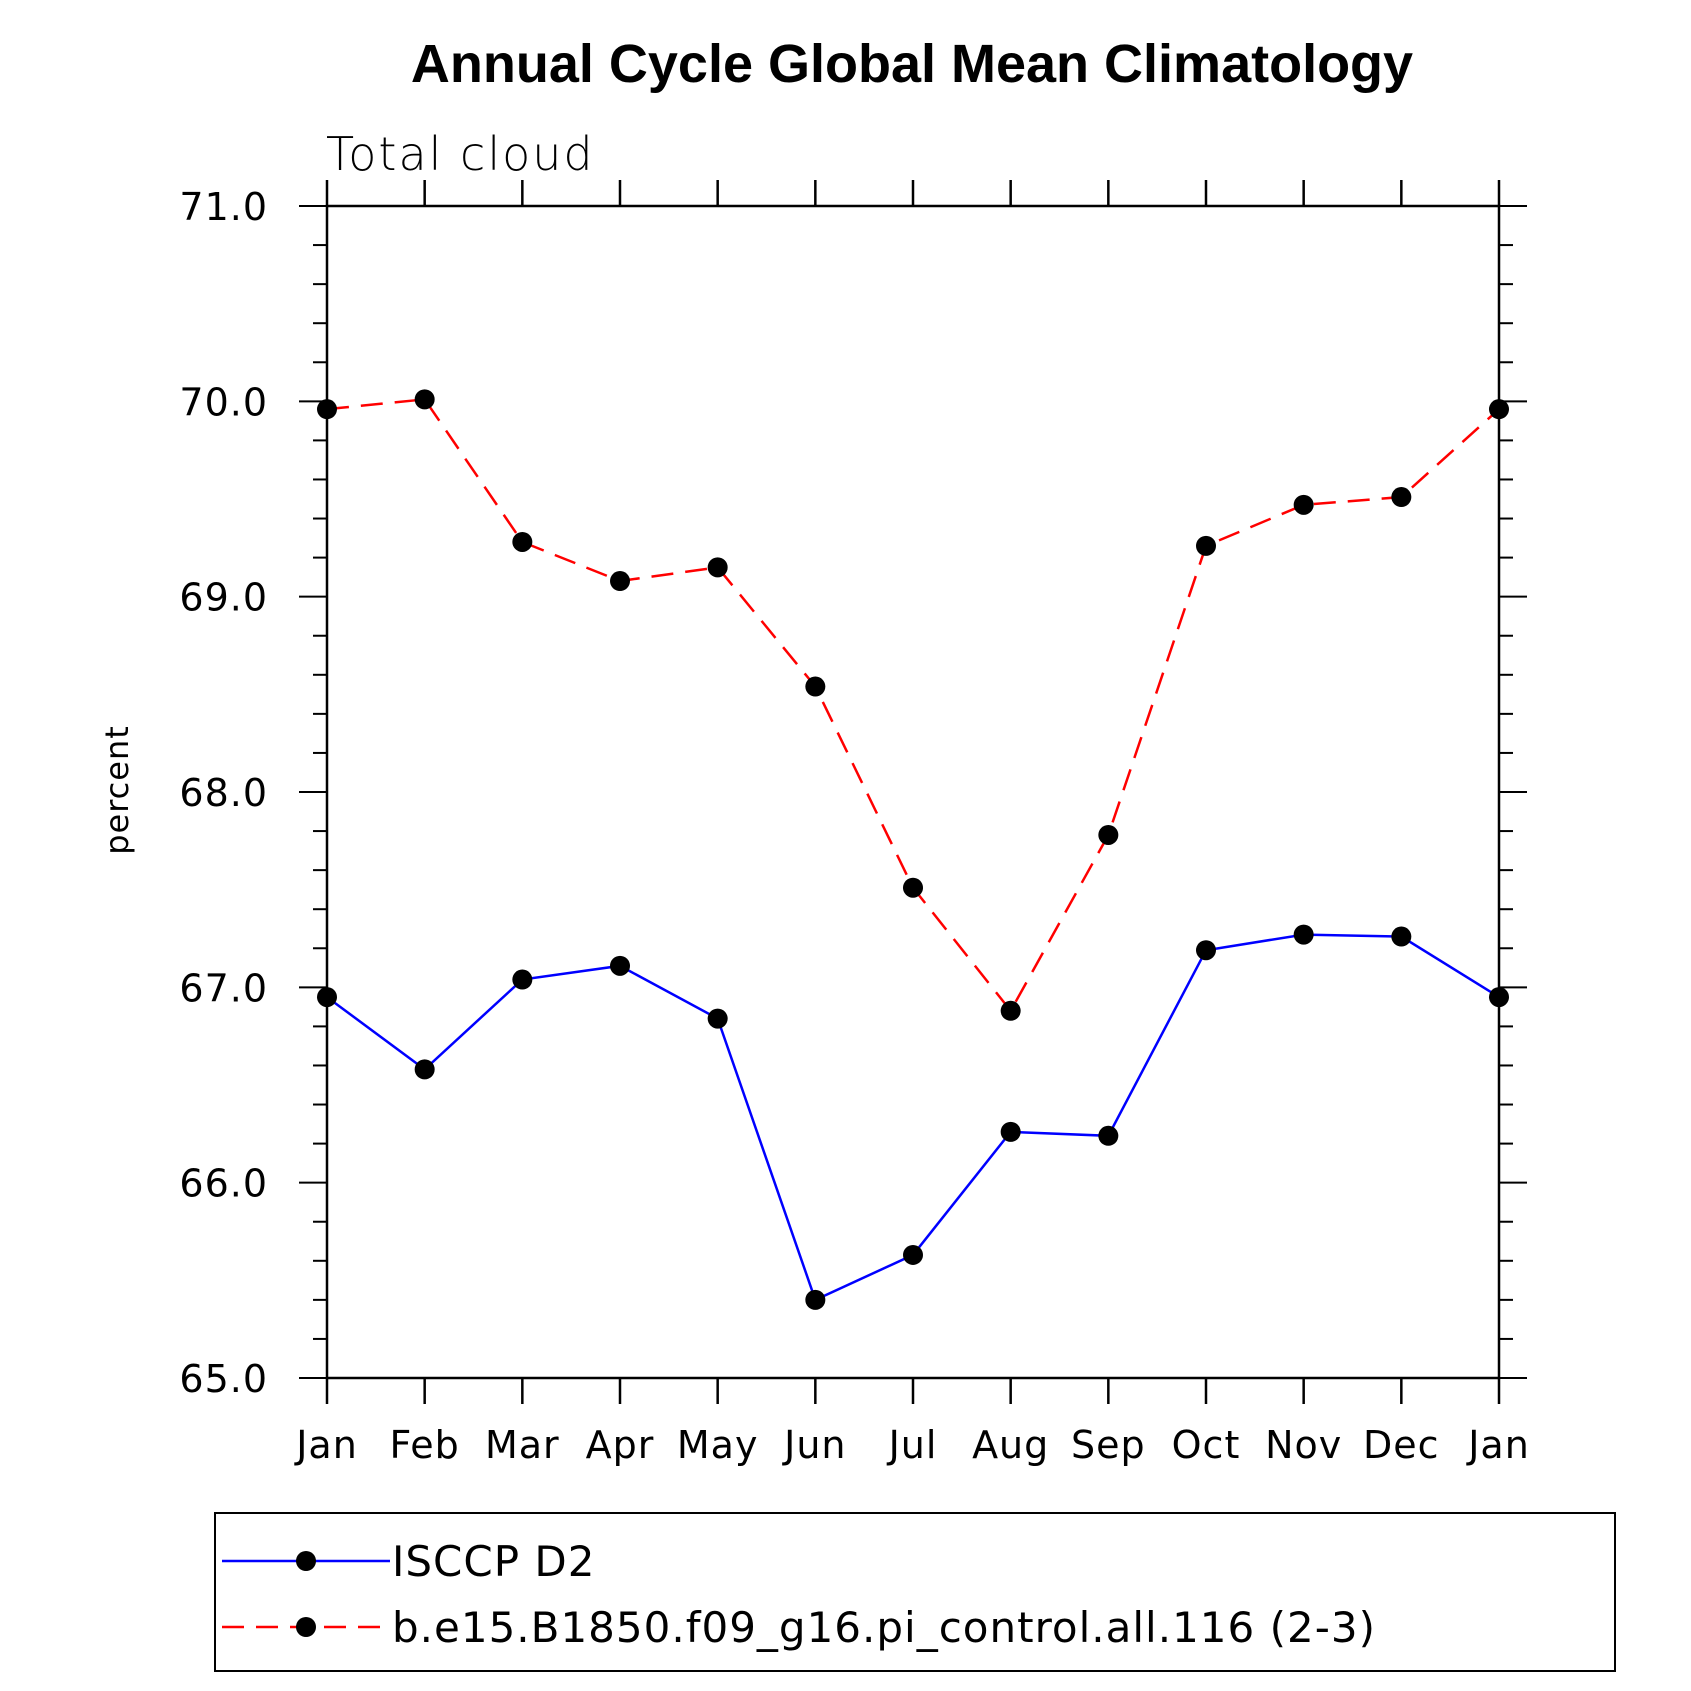 Image resolution: width=1691 pixels, height=1691 pixels. I want to click on y-tick-label: 69.0, so click(223, 598).